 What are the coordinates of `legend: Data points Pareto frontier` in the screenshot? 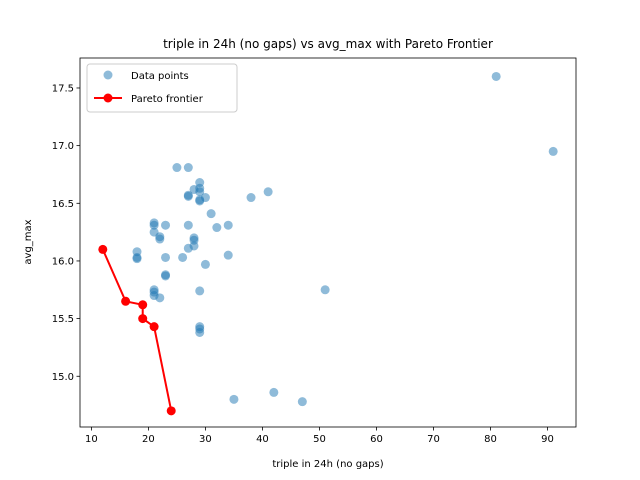 It's located at (162, 88).